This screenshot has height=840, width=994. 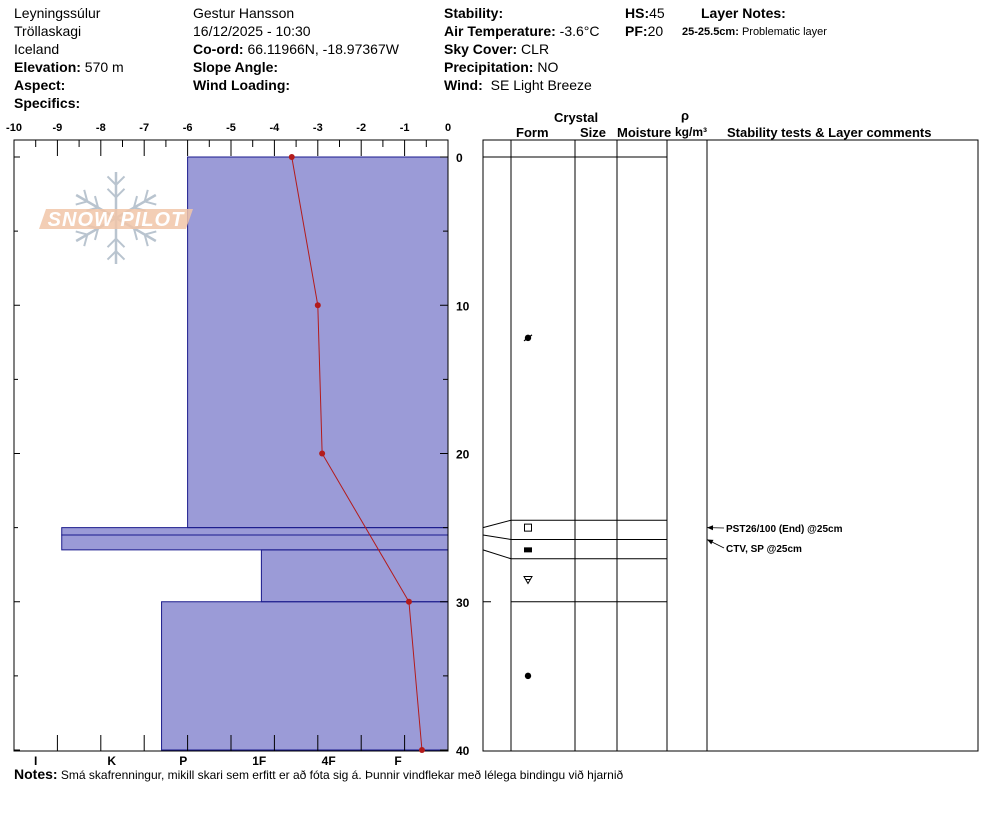 What do you see at coordinates (459, 158) in the screenshot?
I see `depth-tick-label-0: 0` at bounding box center [459, 158].